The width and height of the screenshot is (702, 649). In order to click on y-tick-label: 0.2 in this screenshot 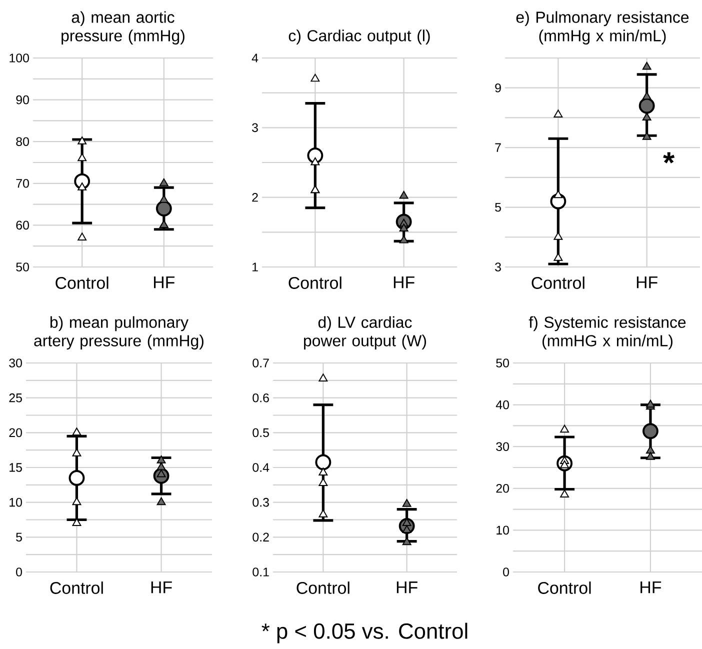, I will do `click(260, 537)`.